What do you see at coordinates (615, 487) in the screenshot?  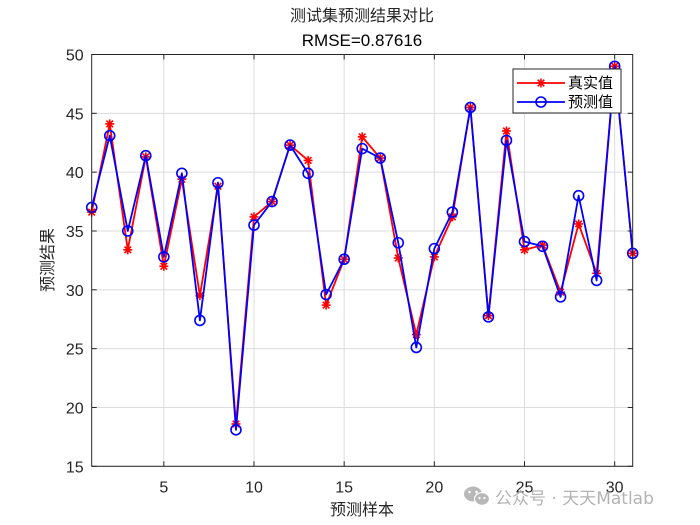 I see `x-tick-label: 30` at bounding box center [615, 487].